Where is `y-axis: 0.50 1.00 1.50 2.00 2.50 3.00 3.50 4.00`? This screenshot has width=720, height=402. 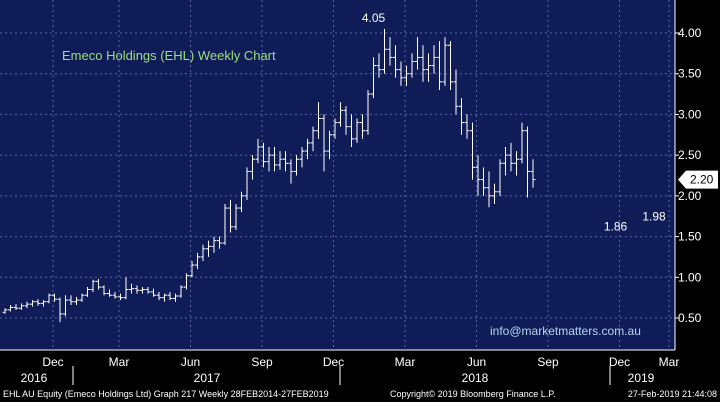
y-axis: 0.50 1.00 1.50 2.00 2.50 3.00 3.50 4.00 is located at coordinates (688, 175).